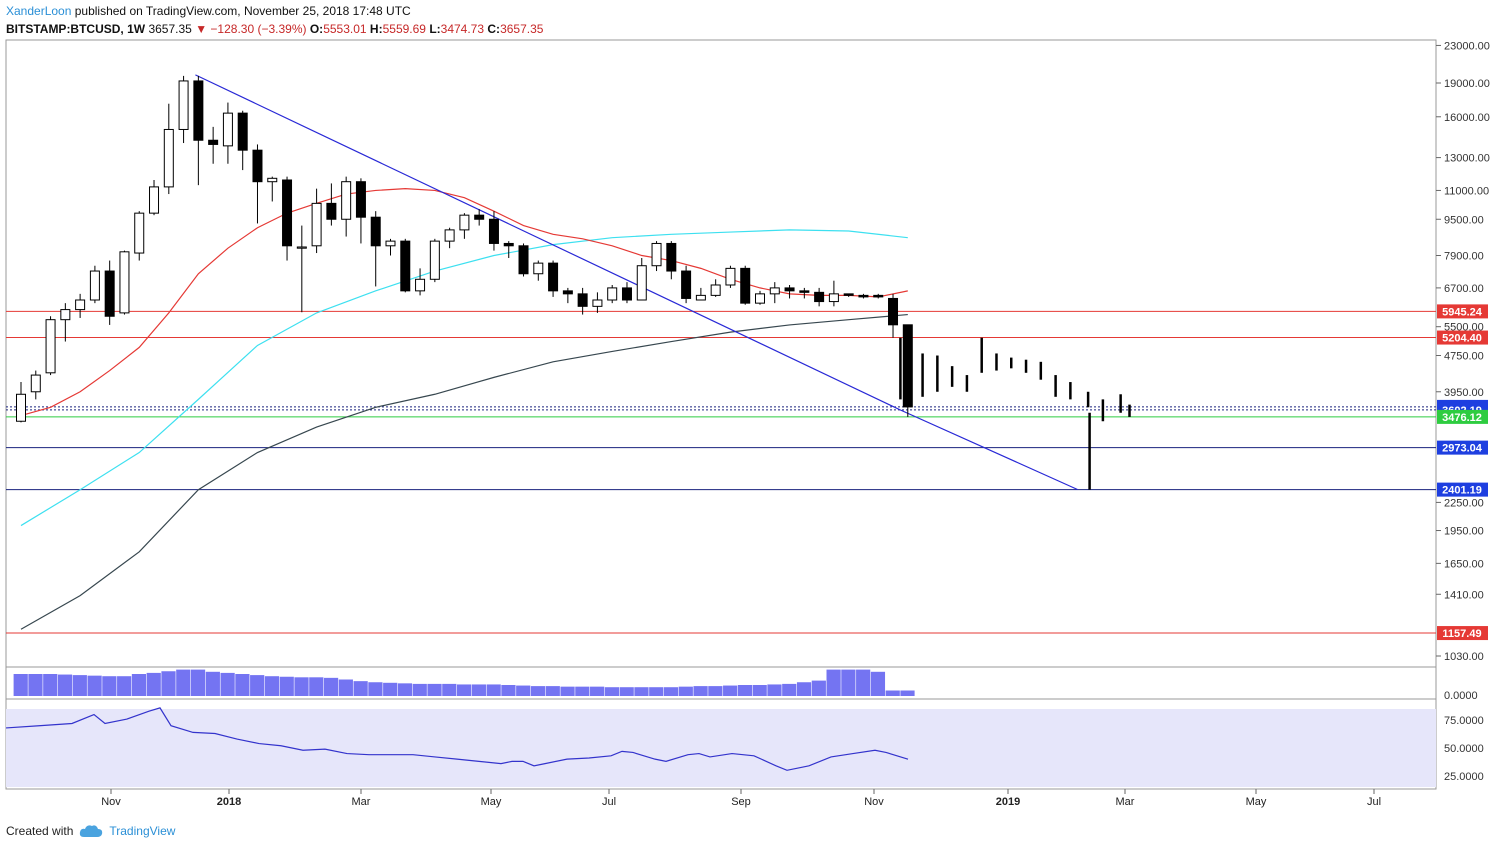 Image resolution: width=1502 pixels, height=850 pixels. I want to click on low-value: 3474.73, so click(462, 29).